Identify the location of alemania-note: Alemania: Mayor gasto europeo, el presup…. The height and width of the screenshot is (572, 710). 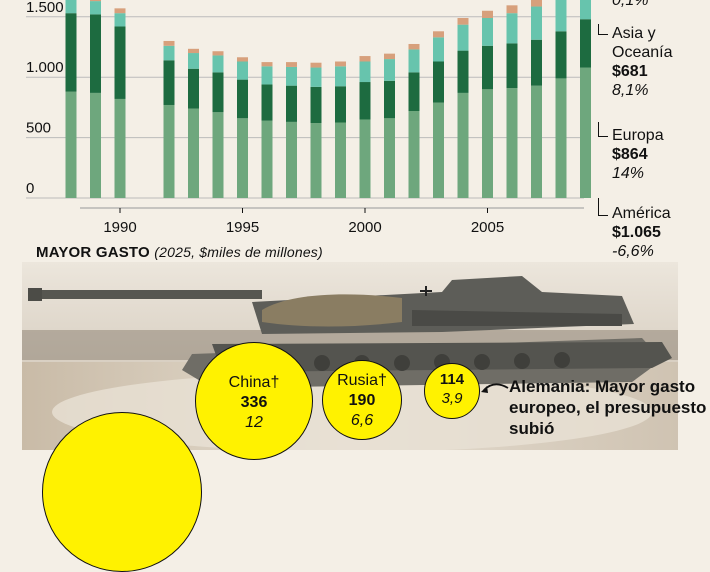
(608, 407).